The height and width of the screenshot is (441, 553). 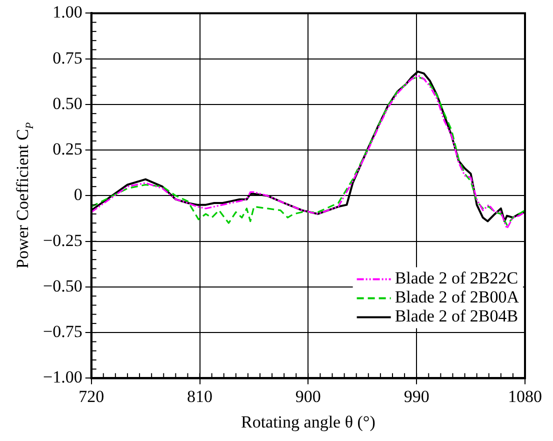 I want to click on y-tick-label: −1.00, so click(x=62, y=377).